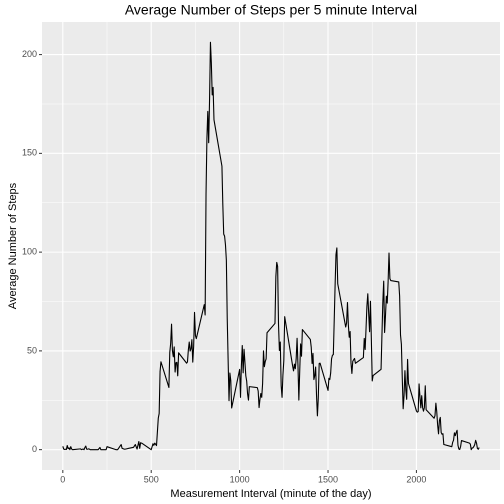 The height and width of the screenshot is (504, 504). Describe the element at coordinates (240, 479) in the screenshot. I see `x-tick-label: 1000` at that location.